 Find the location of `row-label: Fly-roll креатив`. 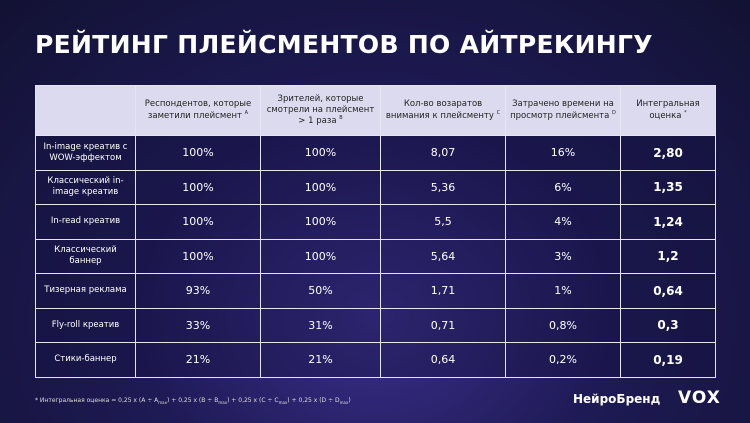

row-label: Fly-roll креатив is located at coordinates (85, 325).